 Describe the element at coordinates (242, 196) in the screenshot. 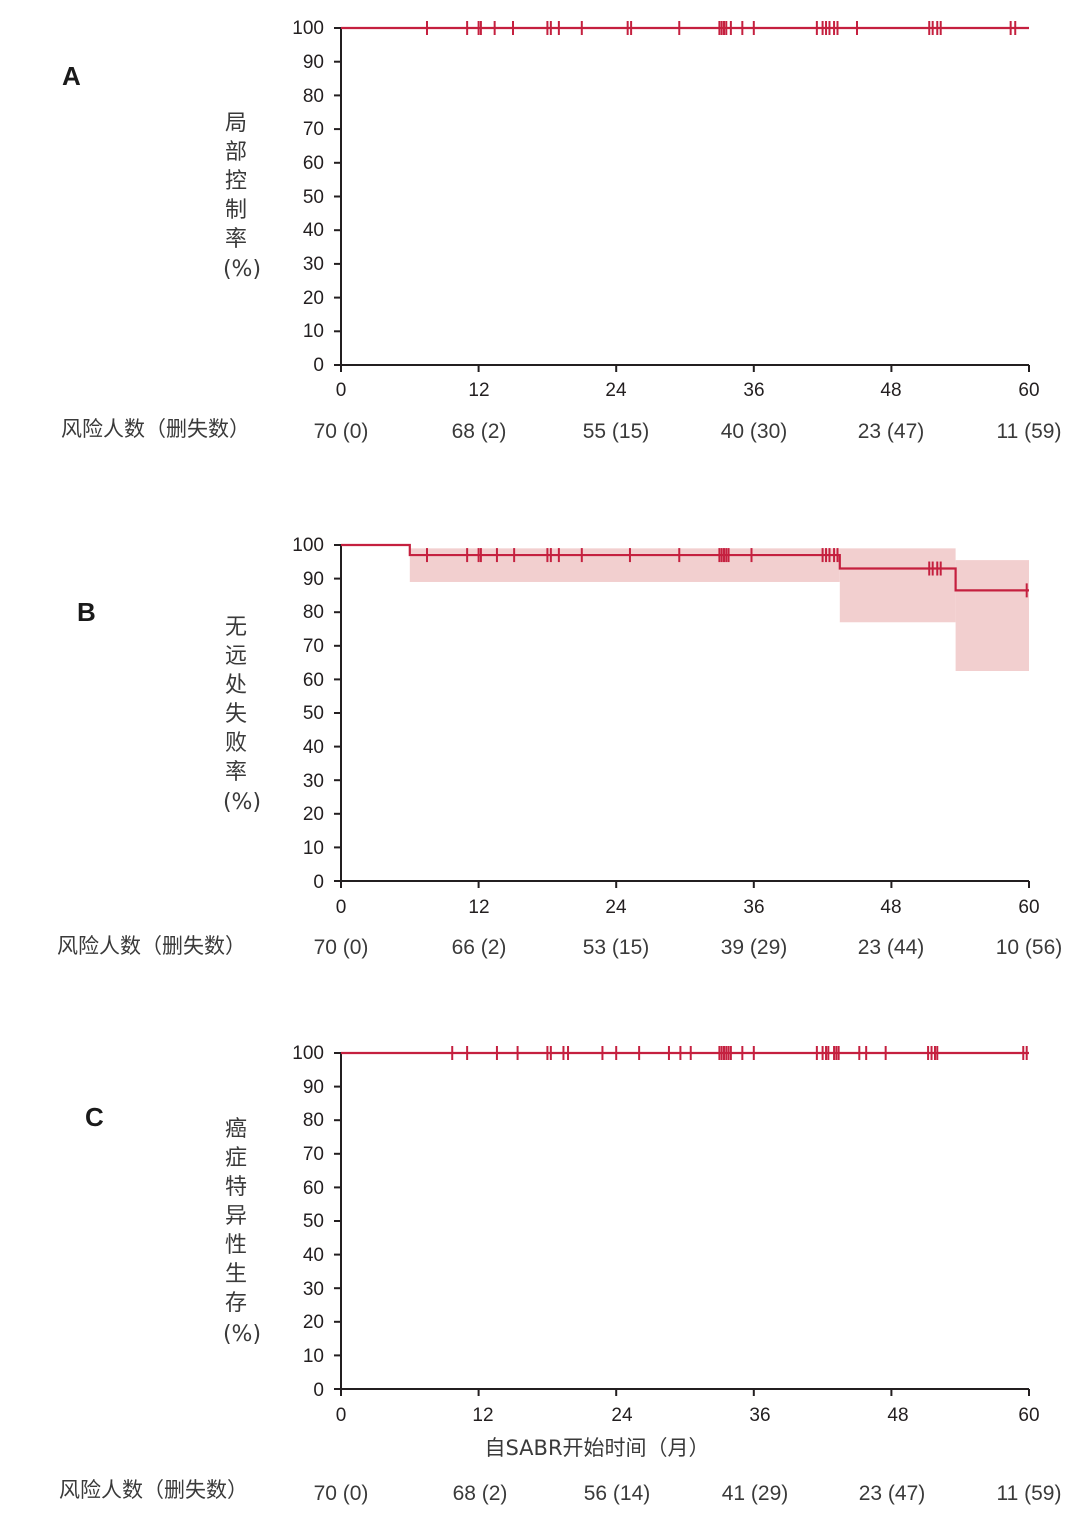

I see `panel-a-ylabel: 局 部 控 制 率 (%)` at that location.